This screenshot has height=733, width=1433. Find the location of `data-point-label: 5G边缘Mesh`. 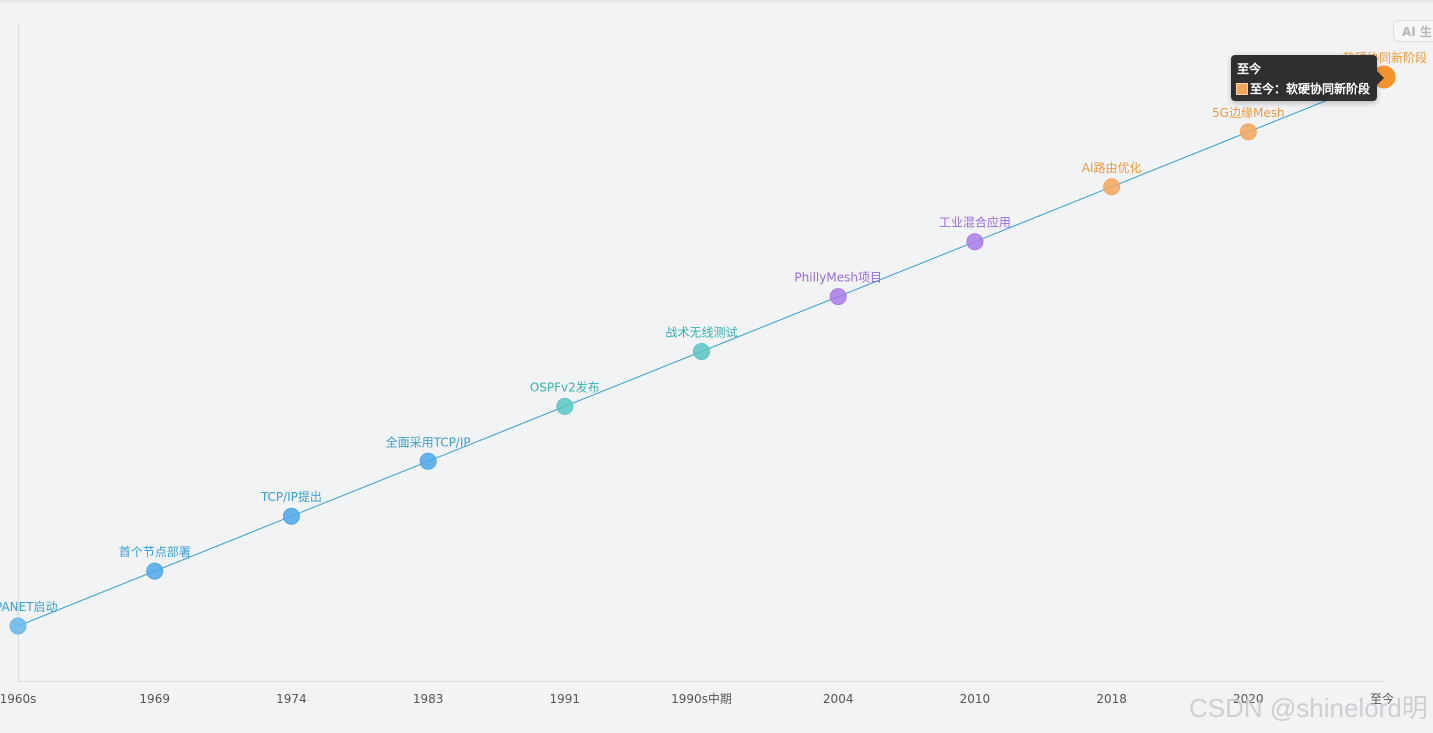

data-point-label: 5G边缘Mesh is located at coordinates (1248, 113).